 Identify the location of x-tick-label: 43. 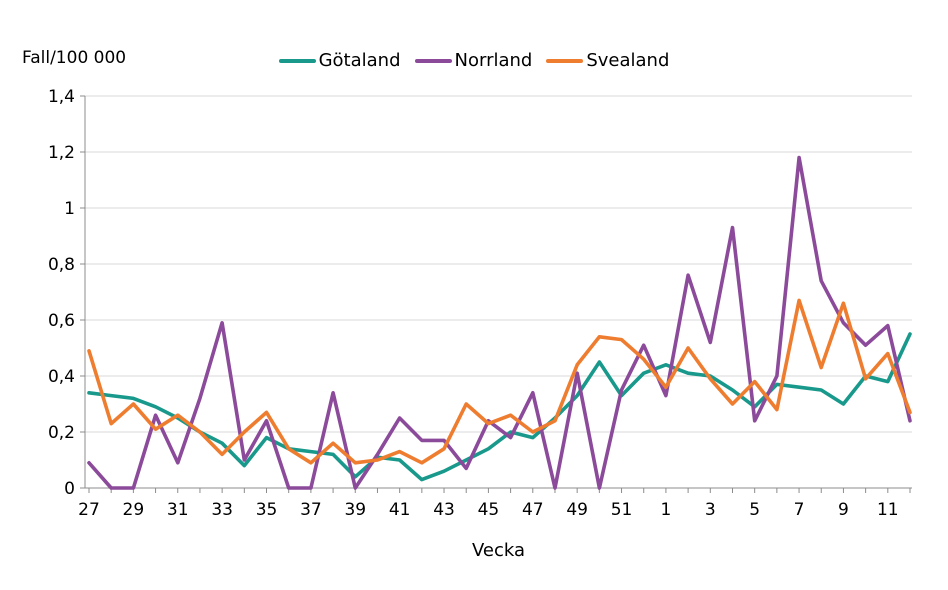
(444, 510).